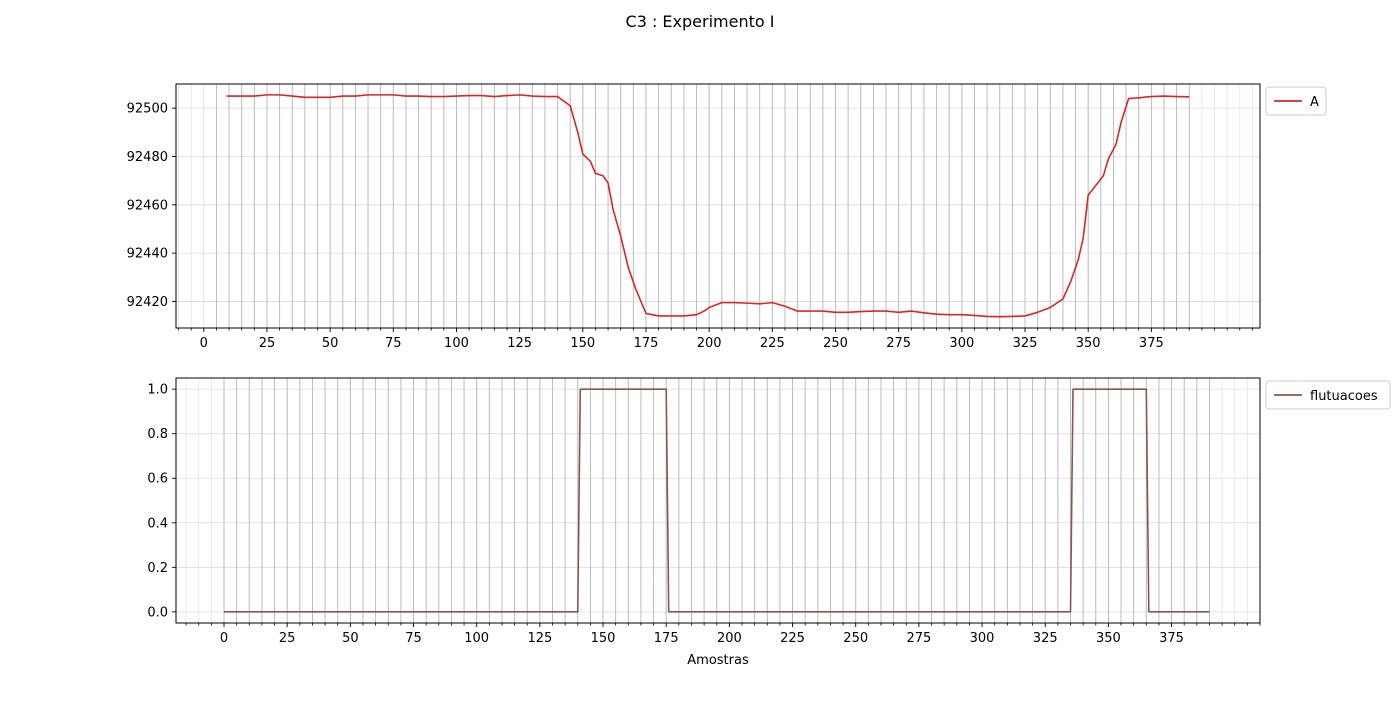 This screenshot has width=1400, height=704. I want to click on legend-box, so click(1328, 395).